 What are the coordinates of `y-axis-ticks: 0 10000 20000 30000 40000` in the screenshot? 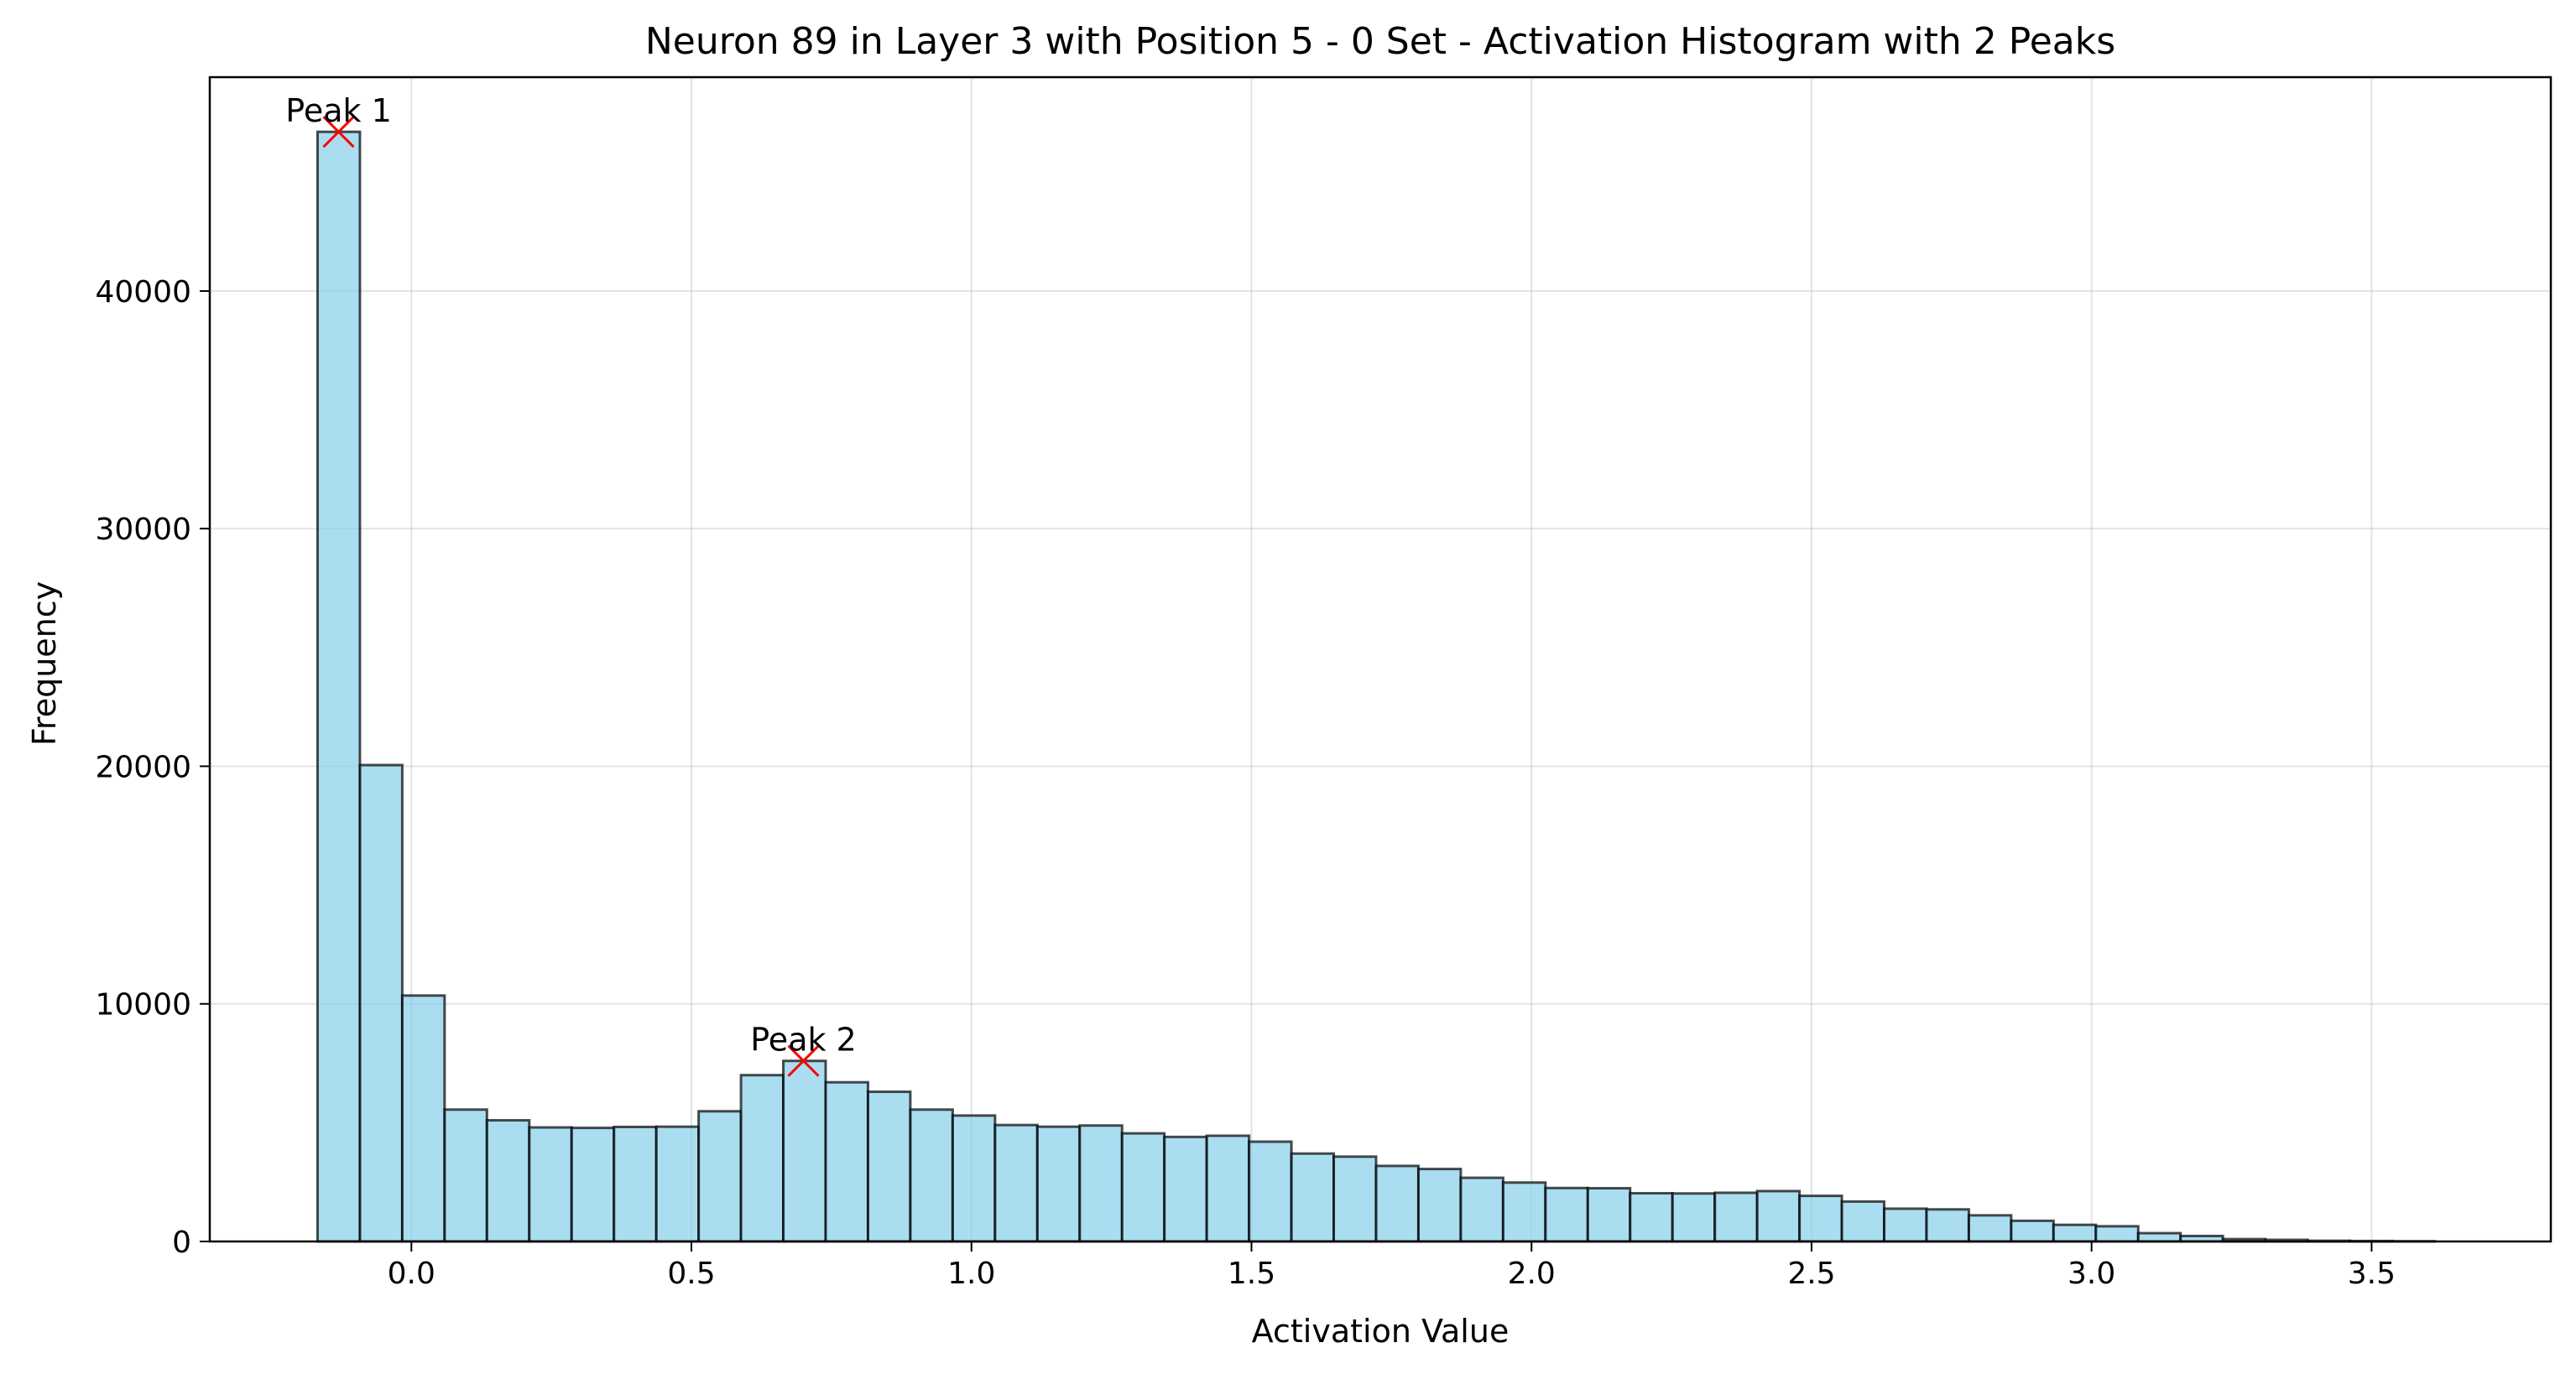 It's located at (152, 767).